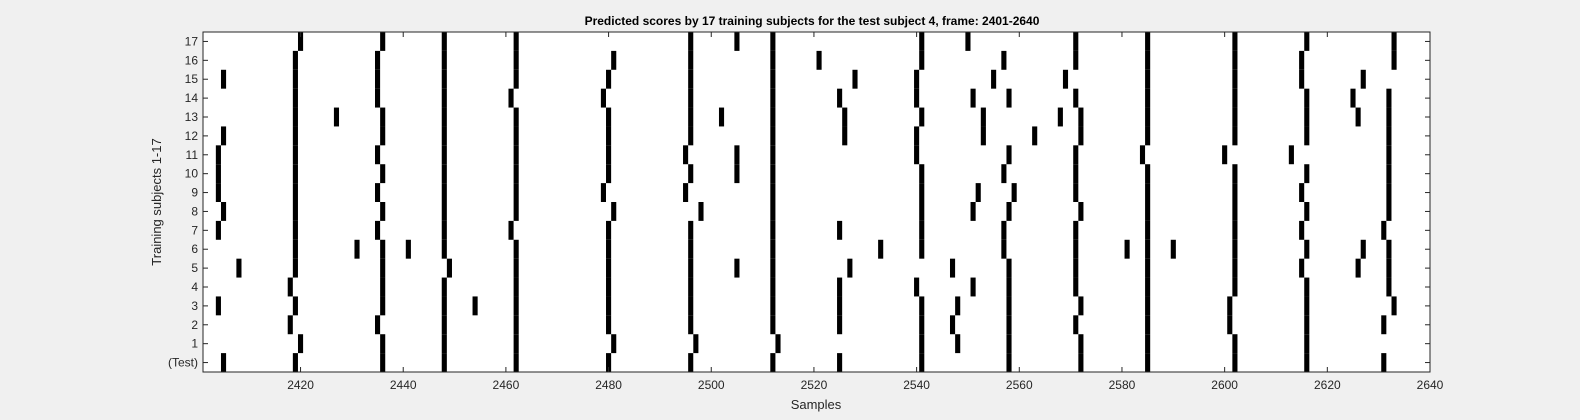 The height and width of the screenshot is (420, 1580). What do you see at coordinates (194, 230) in the screenshot?
I see `y-tick-label: 7` at bounding box center [194, 230].